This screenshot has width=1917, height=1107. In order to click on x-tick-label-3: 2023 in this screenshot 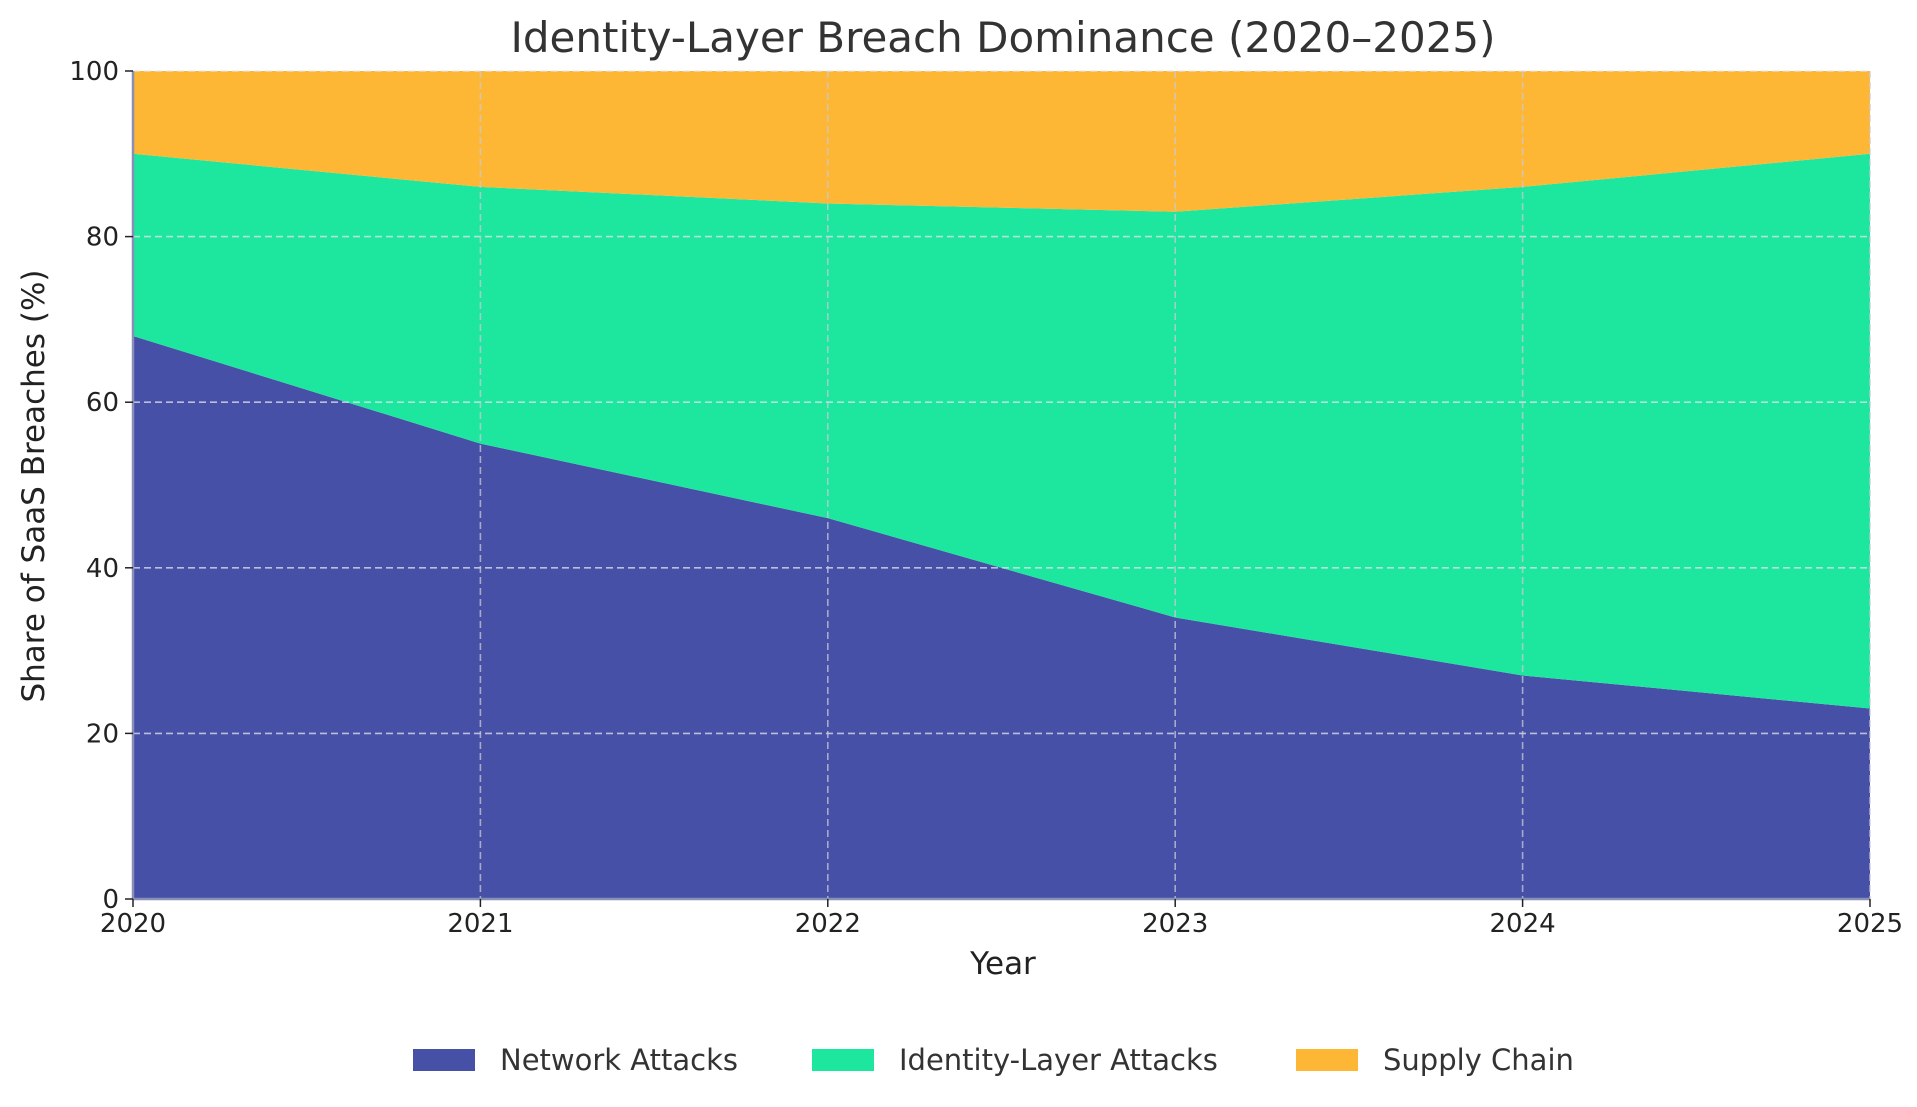, I will do `click(1175, 924)`.